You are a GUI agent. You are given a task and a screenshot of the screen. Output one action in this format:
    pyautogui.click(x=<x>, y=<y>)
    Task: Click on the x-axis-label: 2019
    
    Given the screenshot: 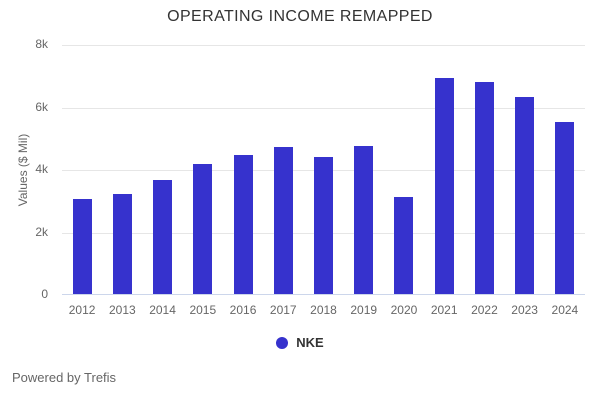 What is the action you would take?
    pyautogui.click(x=364, y=310)
    